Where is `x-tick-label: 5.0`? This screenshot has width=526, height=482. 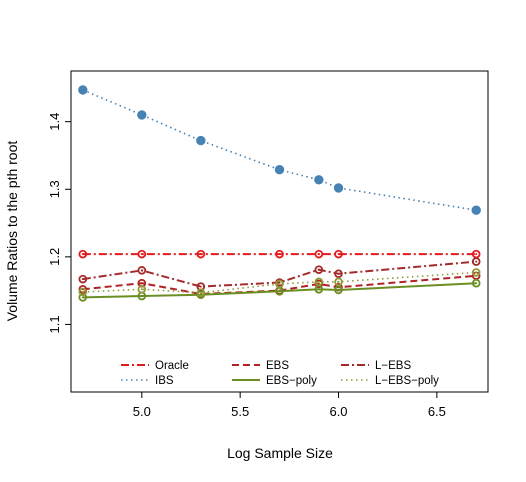
x-tick-label: 5.0 is located at coordinates (142, 411).